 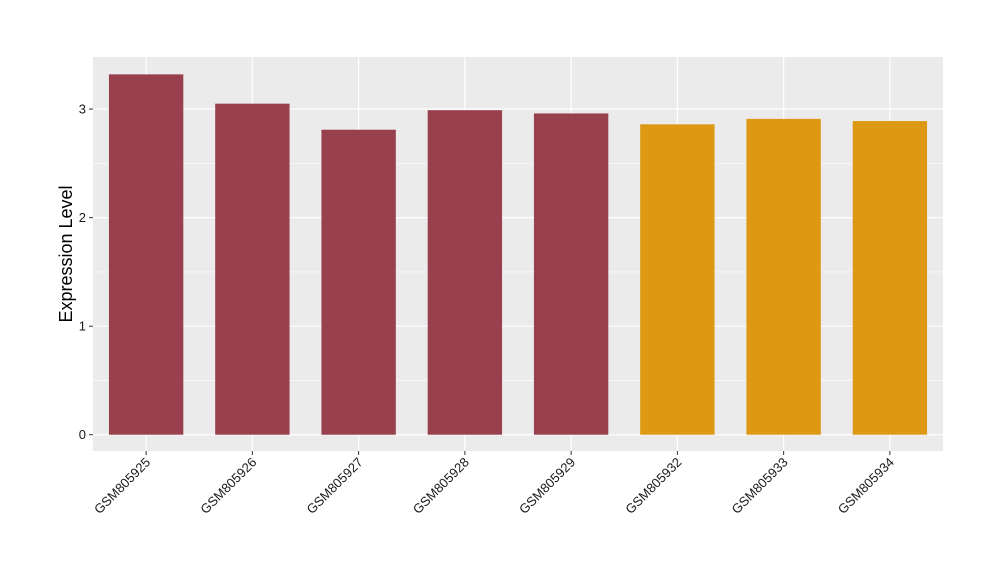 What do you see at coordinates (866, 486) in the screenshot?
I see `x-tick-label: GSM805934` at bounding box center [866, 486].